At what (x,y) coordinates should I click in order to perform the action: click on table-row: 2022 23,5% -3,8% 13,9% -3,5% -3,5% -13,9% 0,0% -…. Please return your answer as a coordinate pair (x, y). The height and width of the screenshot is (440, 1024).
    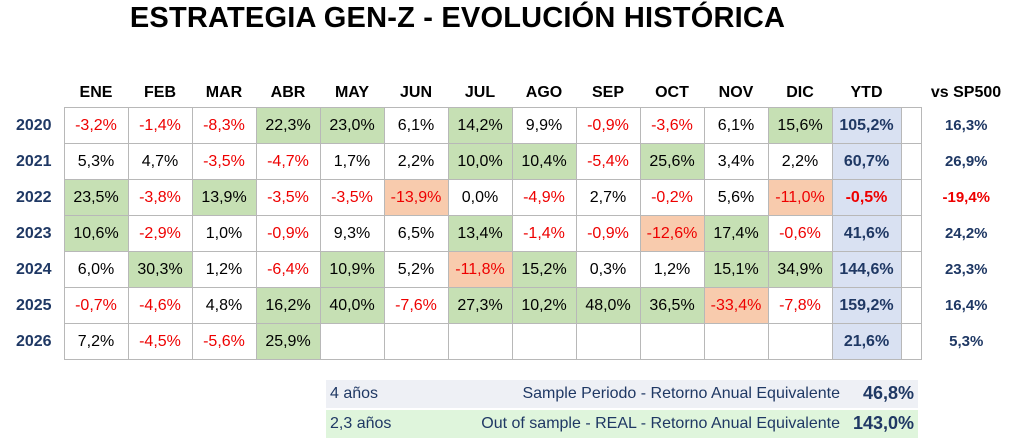
    Looking at the image, I should click on (507, 197).